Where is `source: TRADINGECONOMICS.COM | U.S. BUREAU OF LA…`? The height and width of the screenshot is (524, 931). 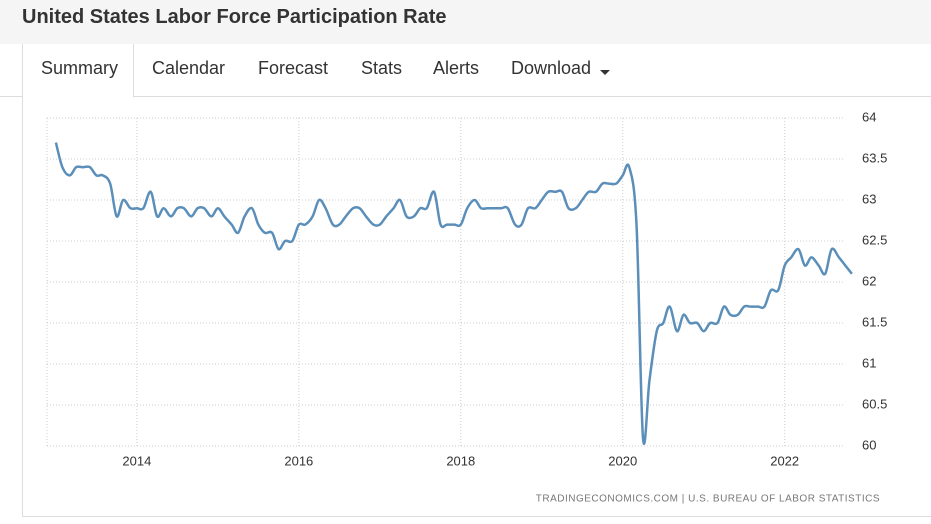
source: TRADINGECONOMICS.COM | U.S. BUREAU OF LA… is located at coordinates (708, 499).